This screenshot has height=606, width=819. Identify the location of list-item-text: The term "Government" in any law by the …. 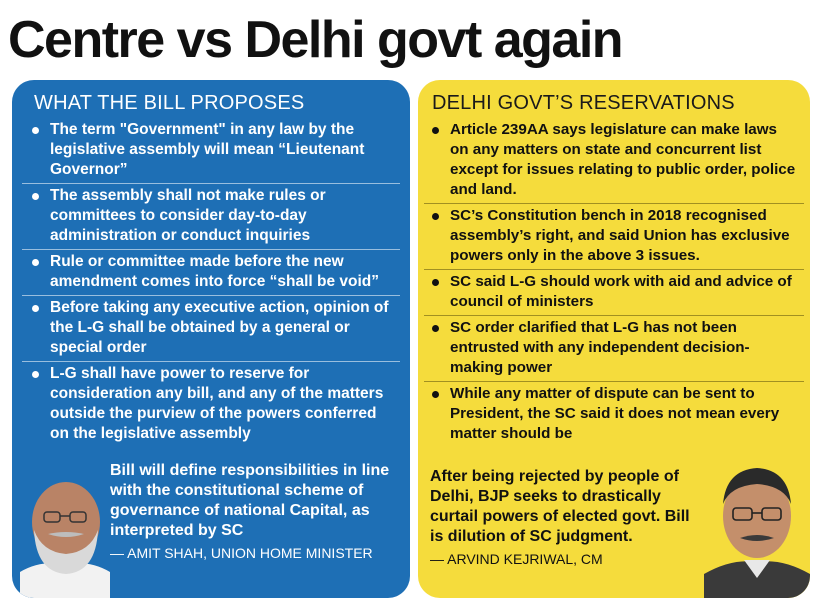
(207, 149).